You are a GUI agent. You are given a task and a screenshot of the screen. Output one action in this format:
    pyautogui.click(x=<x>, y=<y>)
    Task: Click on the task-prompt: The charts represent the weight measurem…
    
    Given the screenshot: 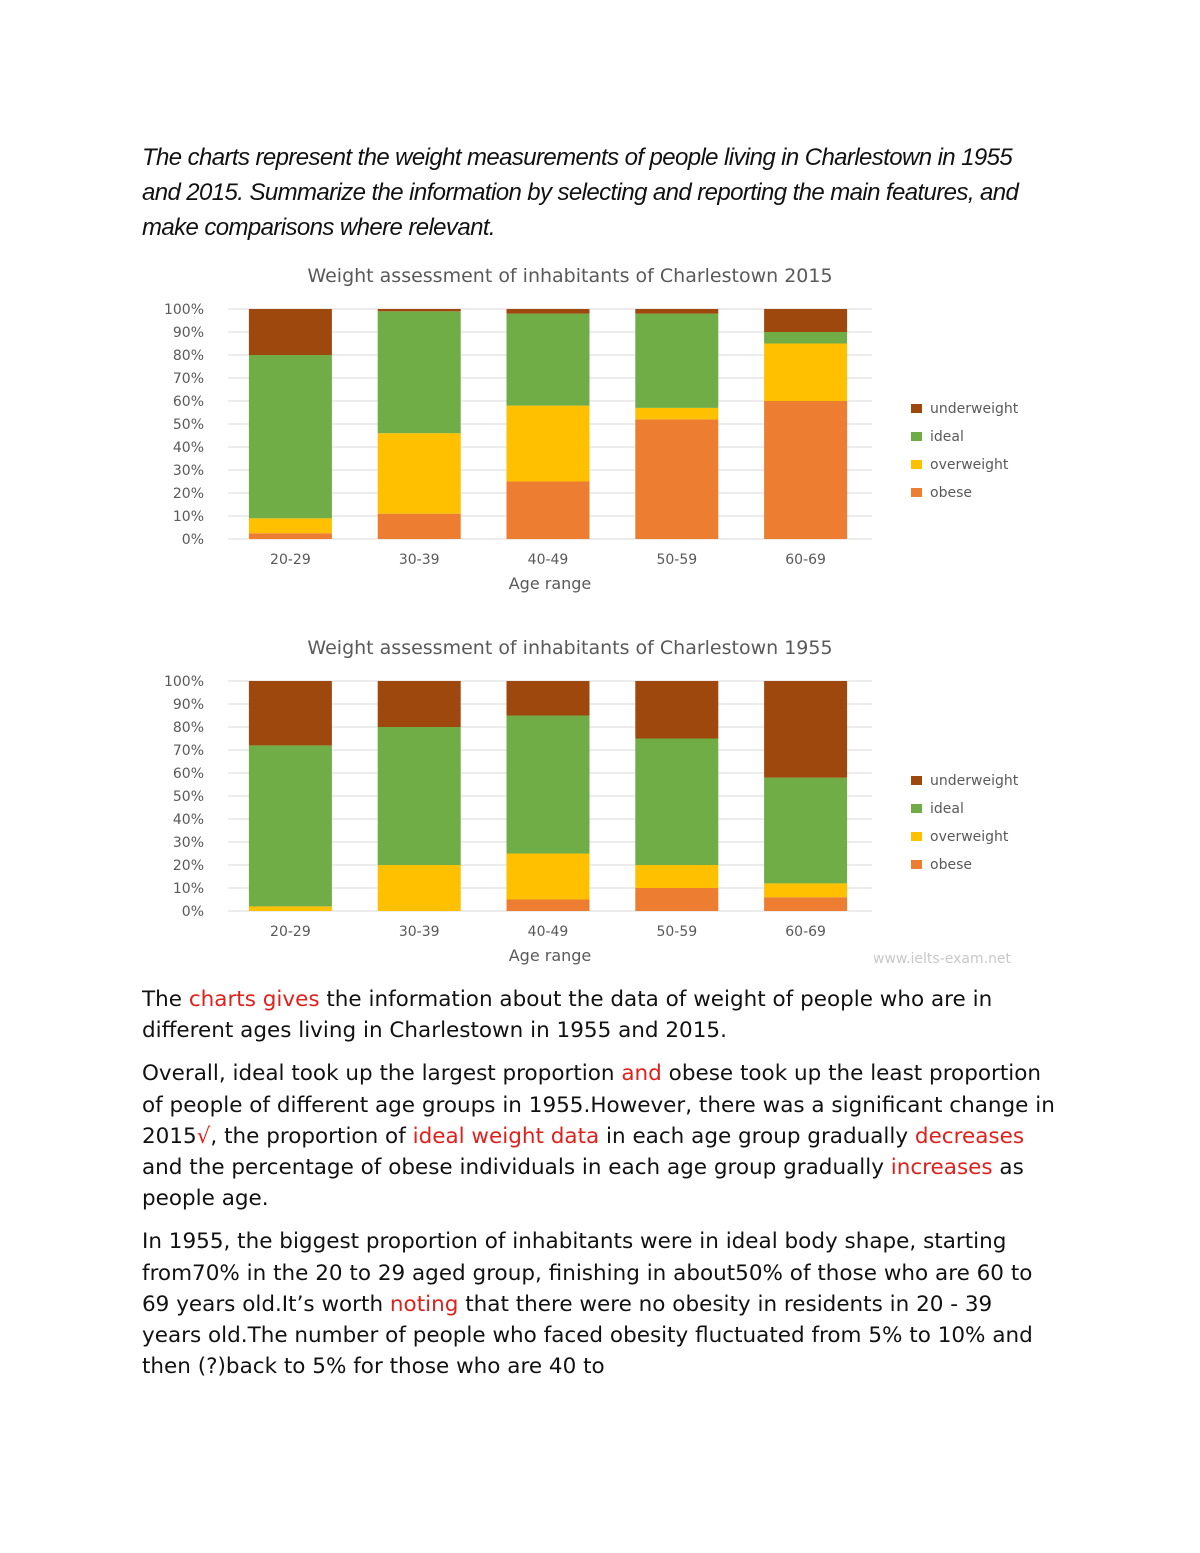 What is the action you would take?
    pyautogui.click(x=580, y=192)
    